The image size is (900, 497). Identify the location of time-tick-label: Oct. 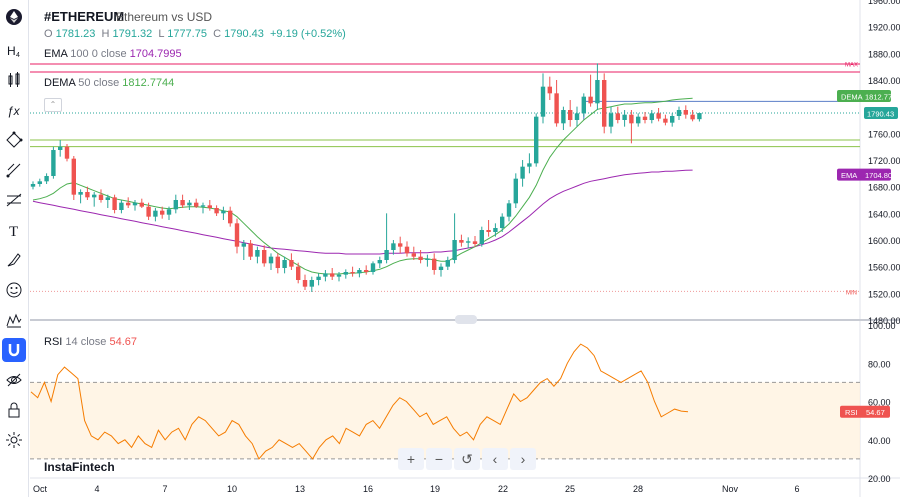
(40, 489).